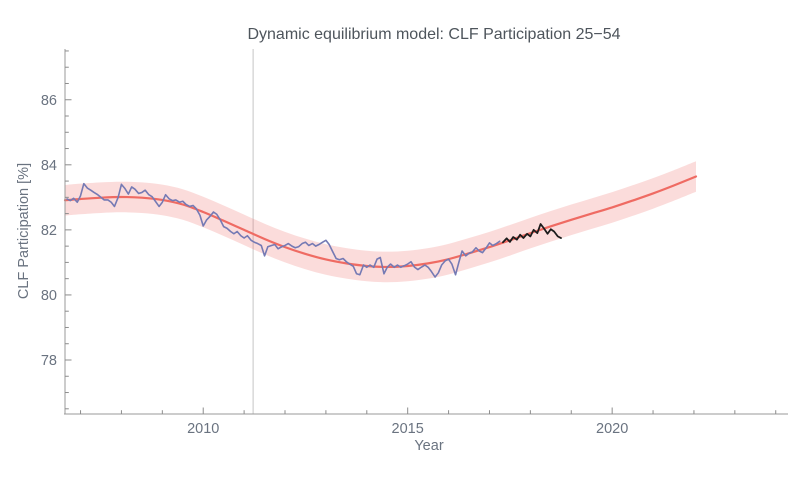 This screenshot has height=479, width=792. Describe the element at coordinates (49, 101) in the screenshot. I see `y-tick-label: 86` at that location.